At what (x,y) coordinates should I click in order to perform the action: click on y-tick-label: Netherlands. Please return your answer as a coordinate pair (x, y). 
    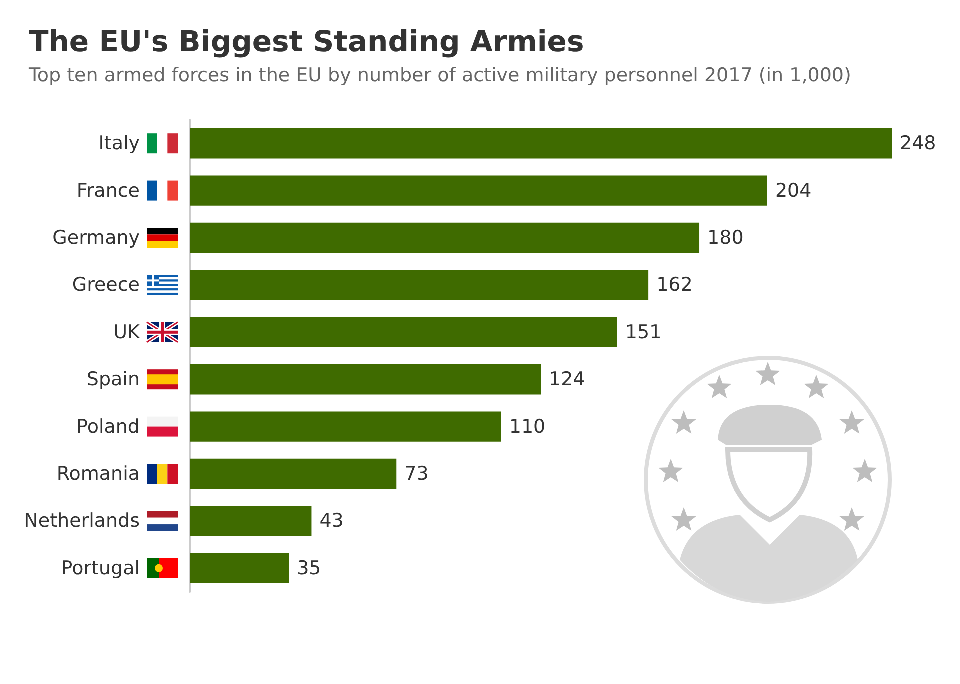
    Looking at the image, I should click on (82, 521).